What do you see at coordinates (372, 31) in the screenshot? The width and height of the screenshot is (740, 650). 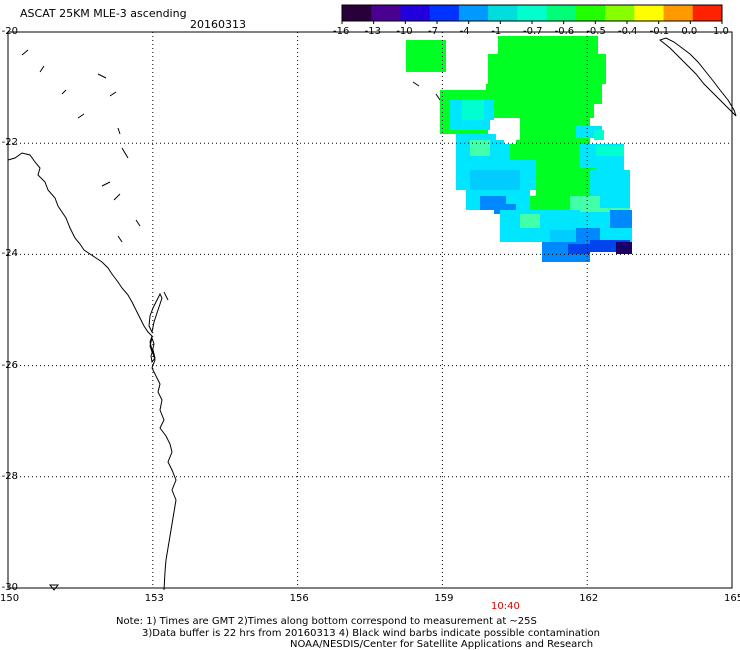 I see `colorbar-tick-label: -13` at bounding box center [372, 31].